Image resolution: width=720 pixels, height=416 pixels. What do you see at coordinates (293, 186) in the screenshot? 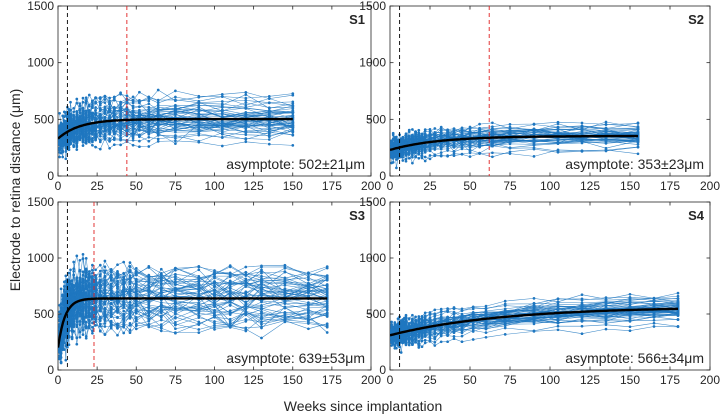
I see `x-tick-label: 150` at bounding box center [293, 186].